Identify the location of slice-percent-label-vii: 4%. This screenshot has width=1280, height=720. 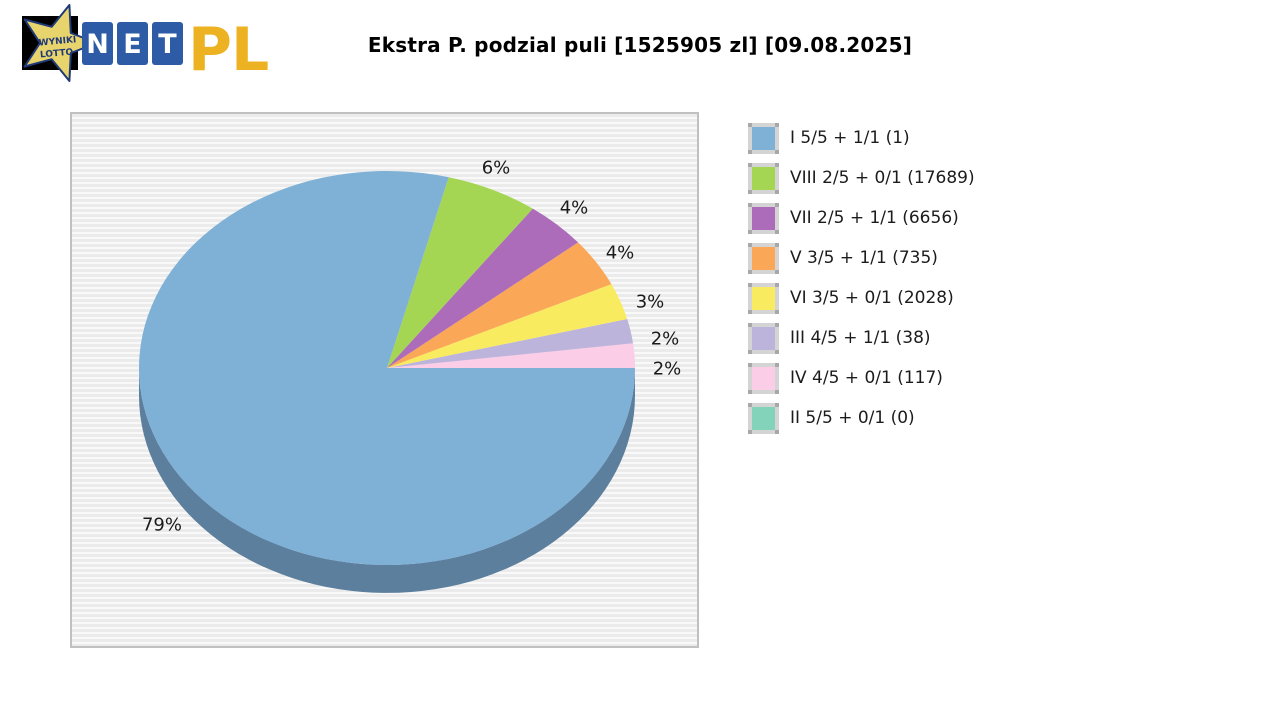
(574, 208).